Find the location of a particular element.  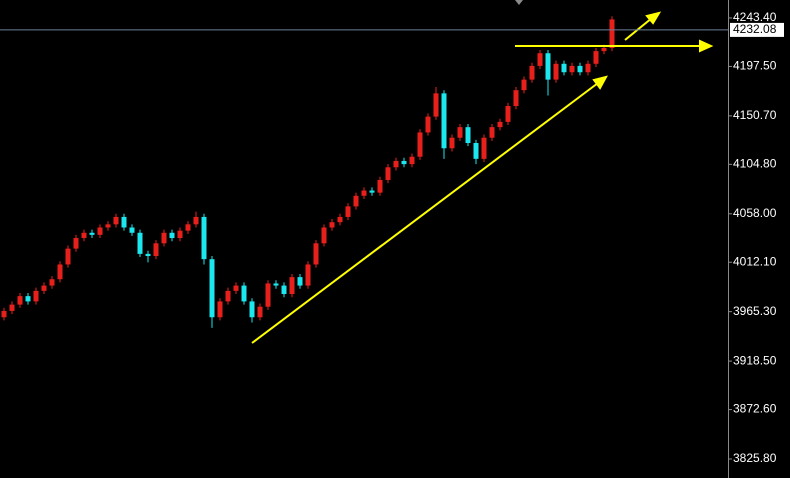

y-tick-label: 4150.70 is located at coordinates (755, 115).